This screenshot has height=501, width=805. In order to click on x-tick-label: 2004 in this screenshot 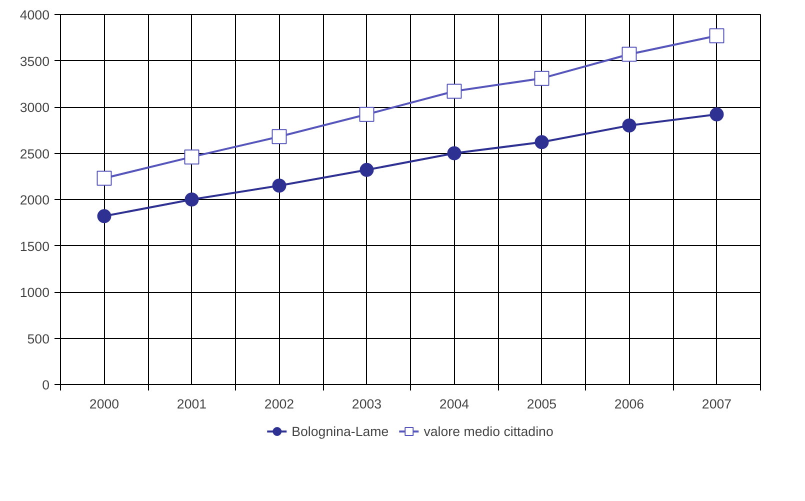, I will do `click(454, 404)`.